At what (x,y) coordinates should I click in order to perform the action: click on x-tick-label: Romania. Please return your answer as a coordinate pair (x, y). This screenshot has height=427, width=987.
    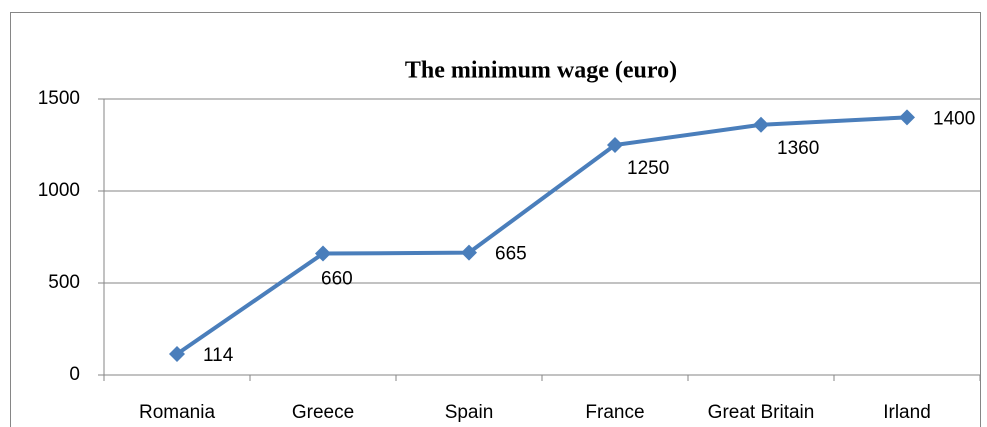
    Looking at the image, I should click on (177, 412).